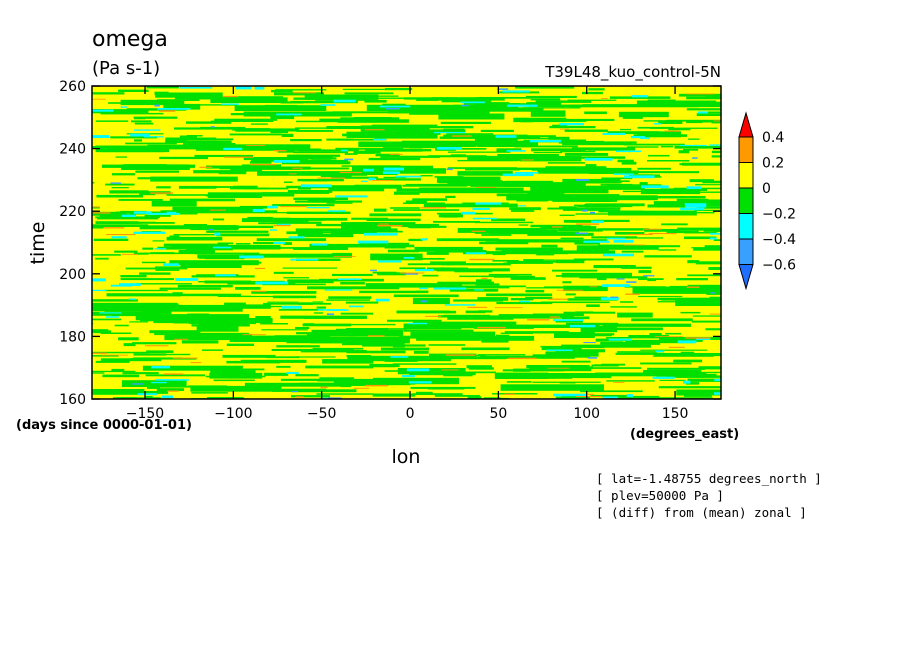 Image resolution: width=904 pixels, height=654 pixels. What do you see at coordinates (410, 414) in the screenshot?
I see `x-tick-label: 0` at bounding box center [410, 414].